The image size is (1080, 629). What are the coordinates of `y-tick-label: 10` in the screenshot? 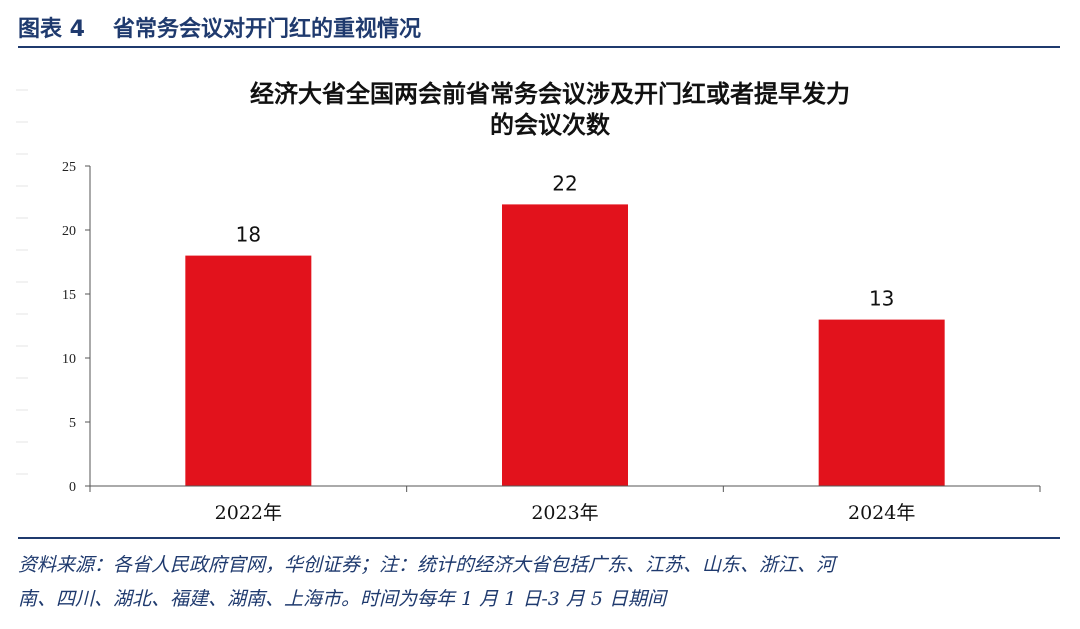 It's located at (69, 359).